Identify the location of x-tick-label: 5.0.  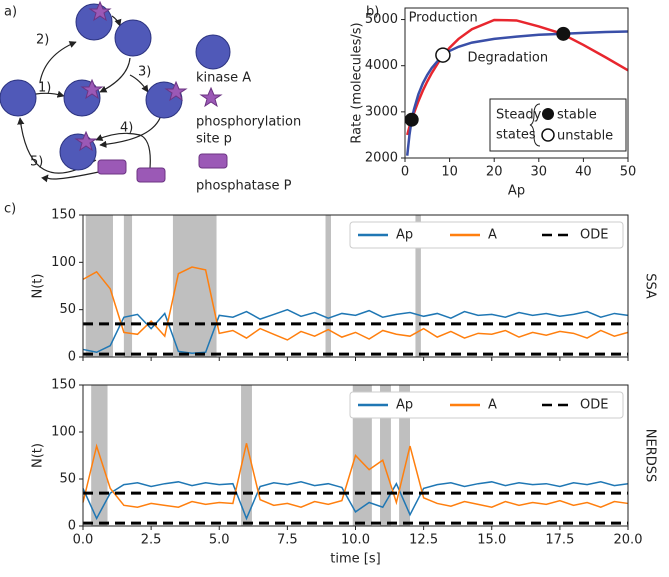
(219, 540).